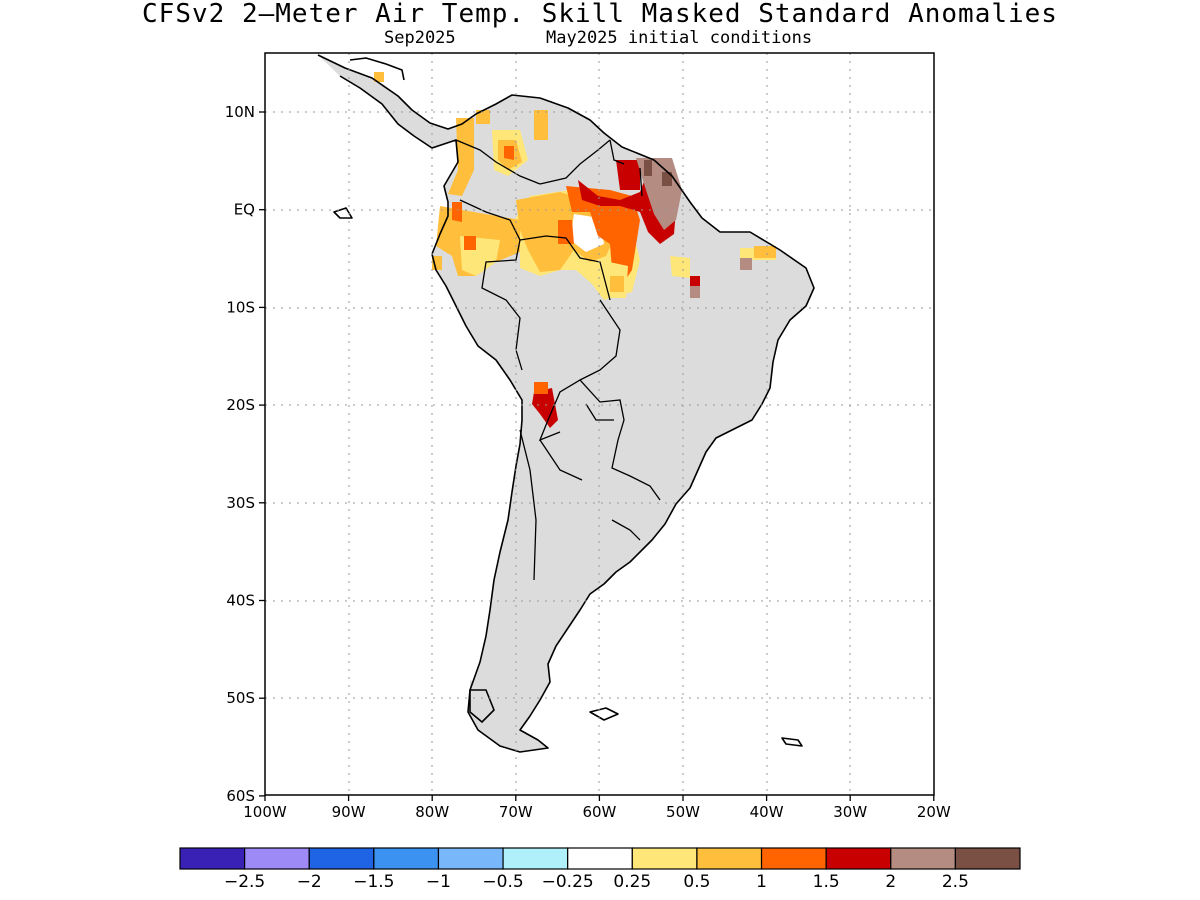 The height and width of the screenshot is (900, 1200). I want to click on colorbar-label: 0.25, so click(632, 882).